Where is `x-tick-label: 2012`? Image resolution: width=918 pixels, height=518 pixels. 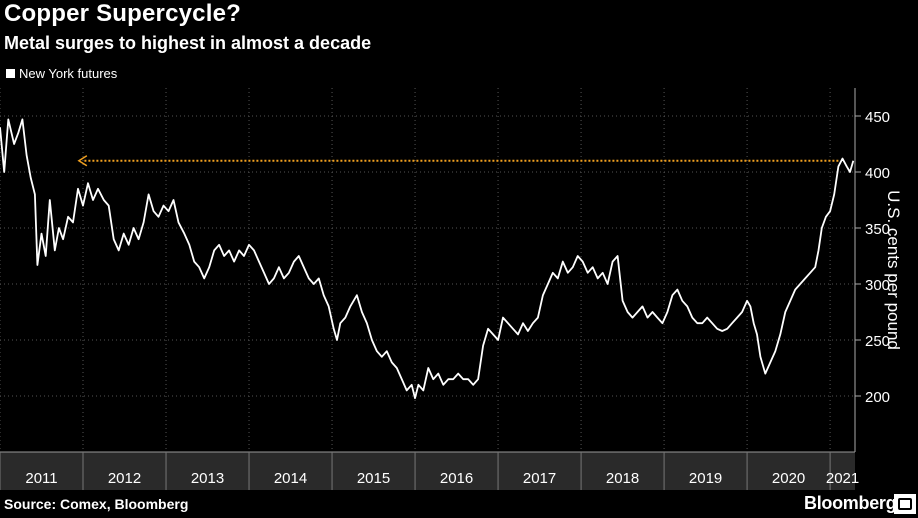 x-tick-label: 2012 is located at coordinates (124, 478).